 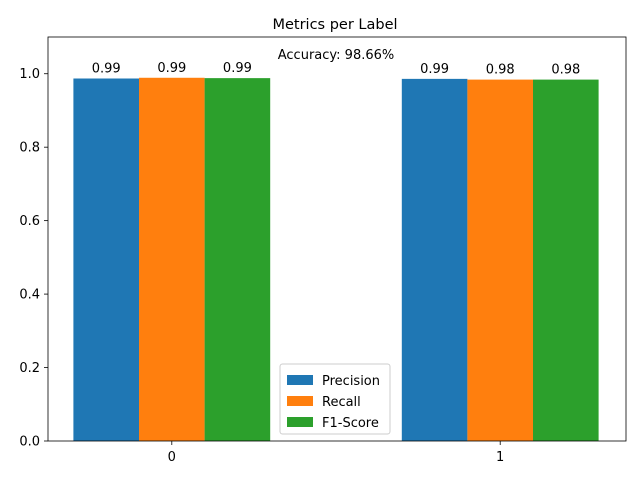 What do you see at coordinates (171, 68) in the screenshot?
I see `value-label-recall-0: 0.99` at bounding box center [171, 68].